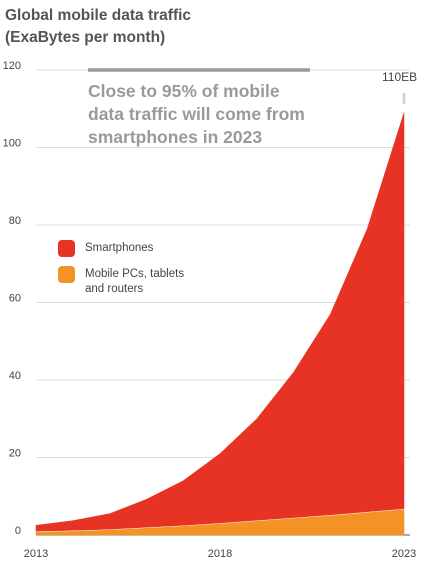 The image size is (430, 566). I want to click on x-tick-label: 2018, so click(220, 554).